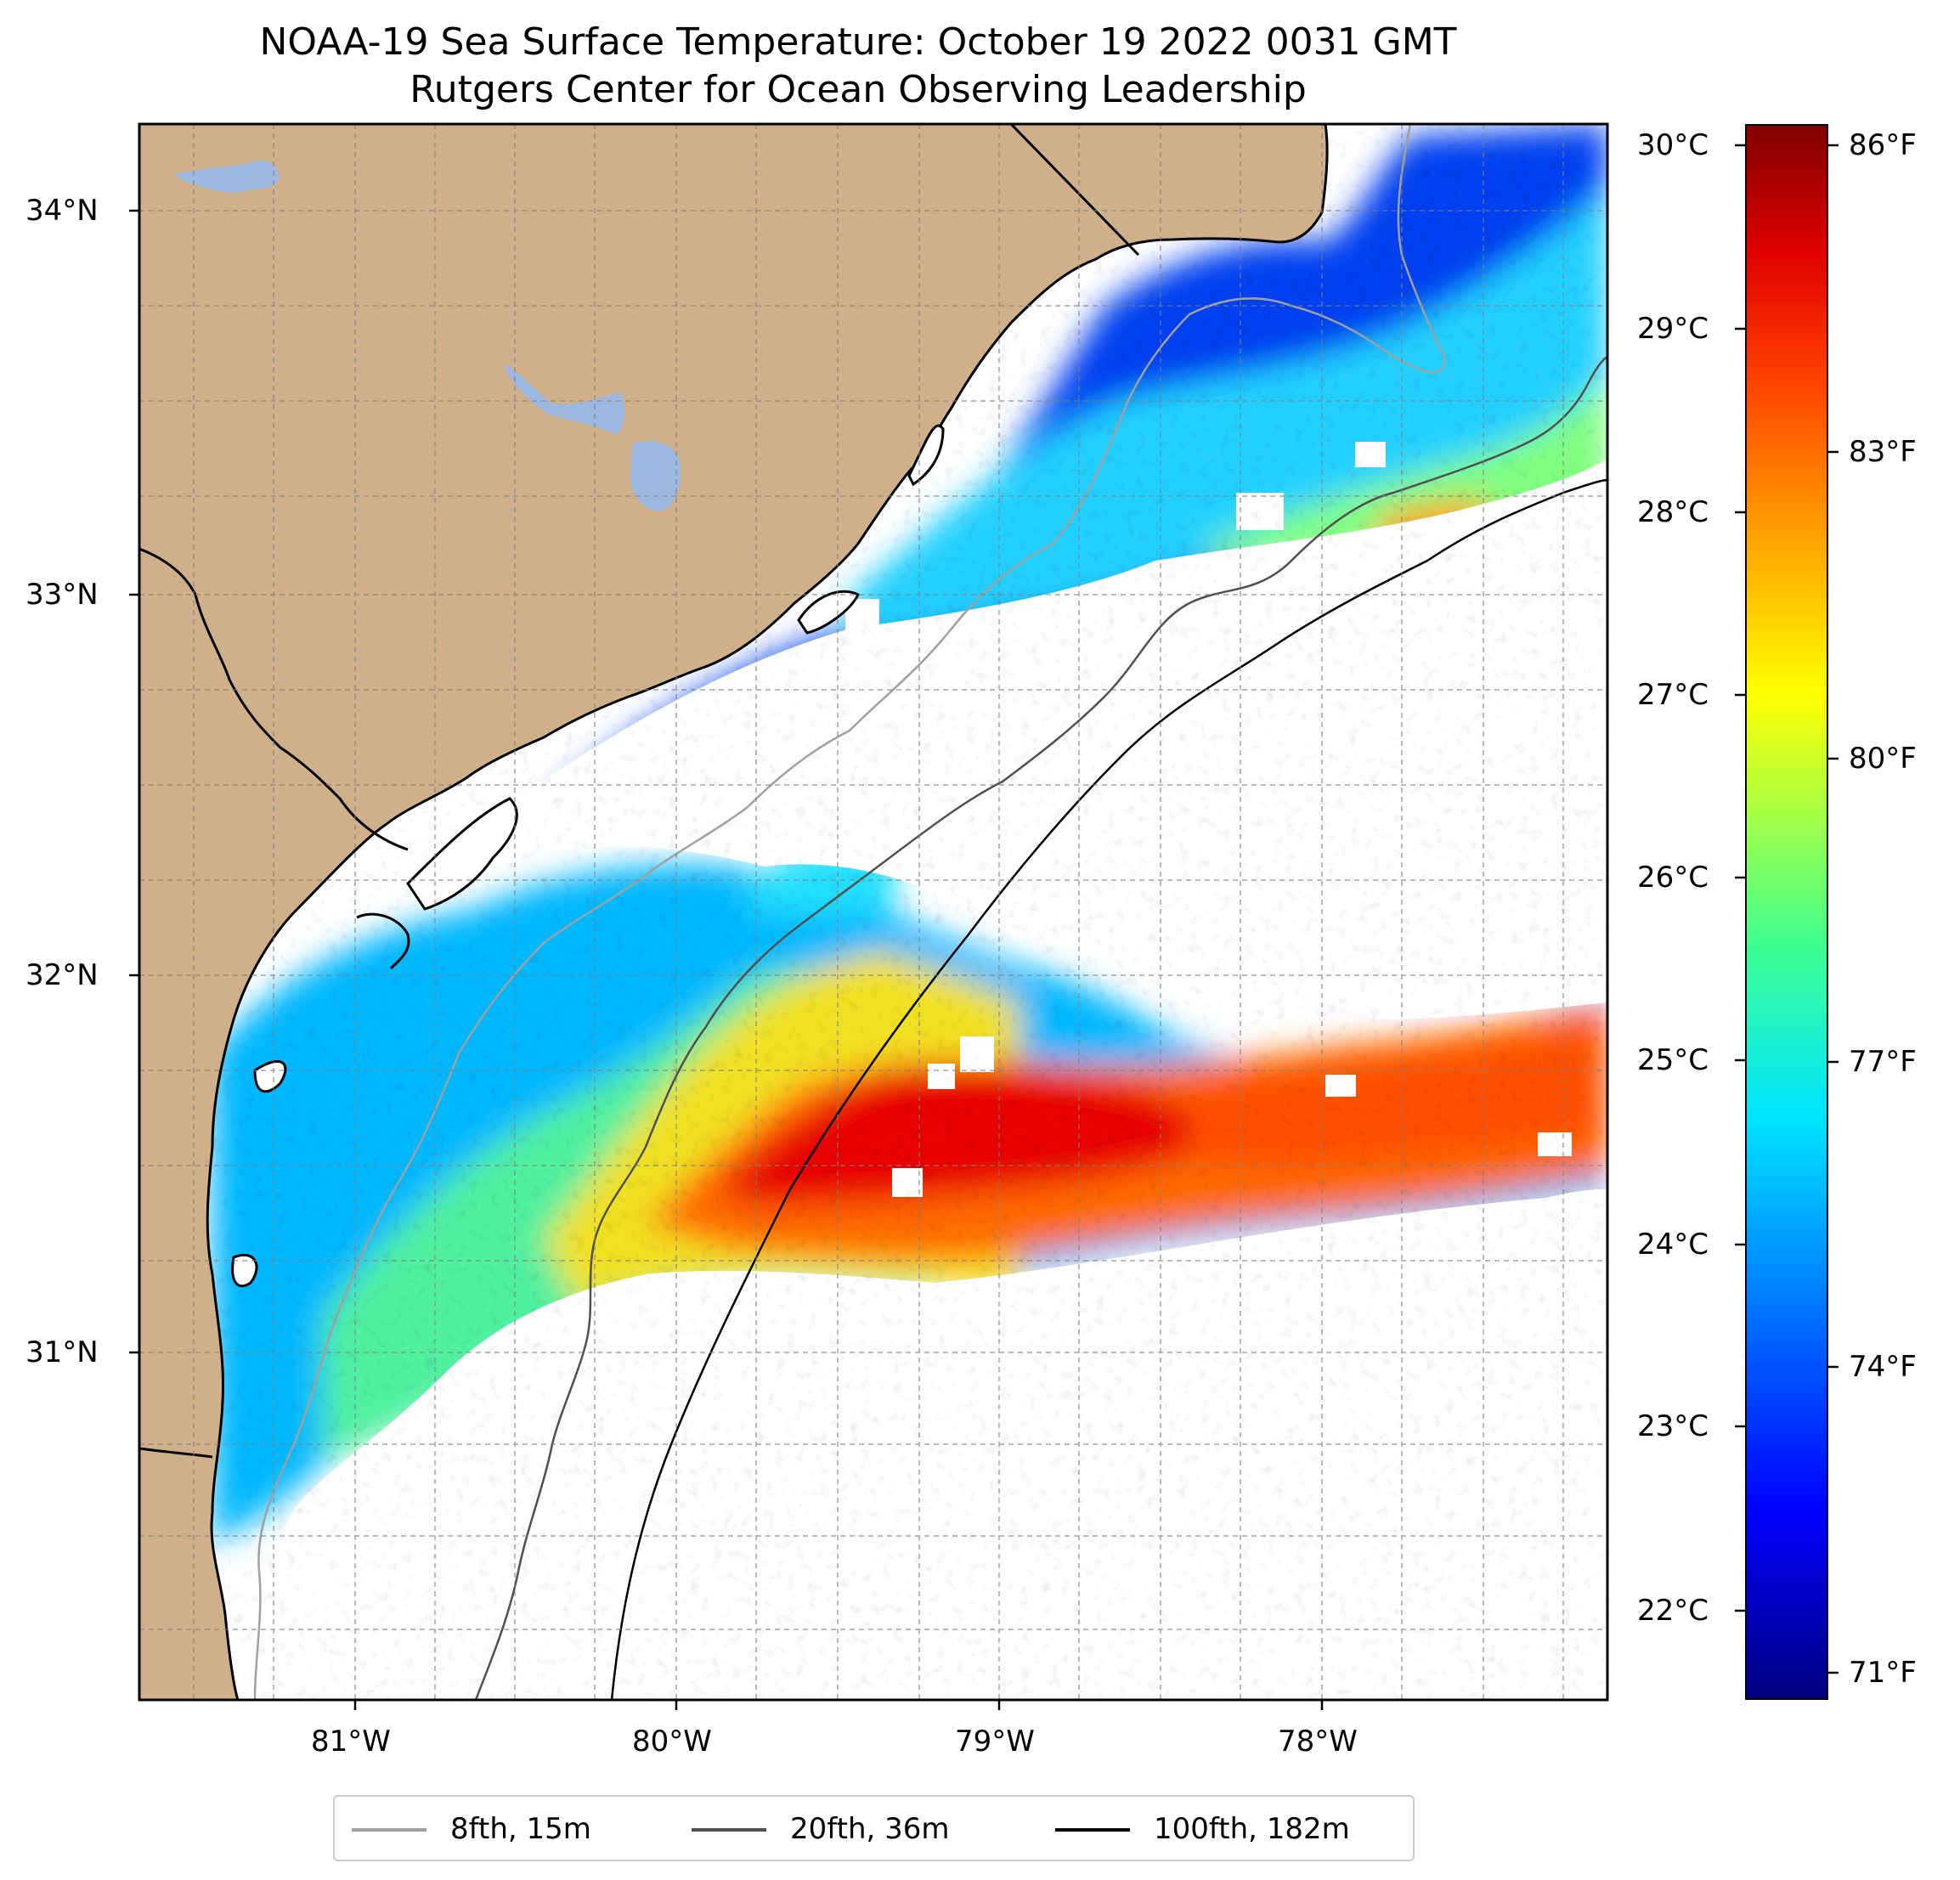 Image resolution: width=1960 pixels, height=1880 pixels. What do you see at coordinates (1673, 1426) in the screenshot?
I see `celsius-label: 23°C` at bounding box center [1673, 1426].